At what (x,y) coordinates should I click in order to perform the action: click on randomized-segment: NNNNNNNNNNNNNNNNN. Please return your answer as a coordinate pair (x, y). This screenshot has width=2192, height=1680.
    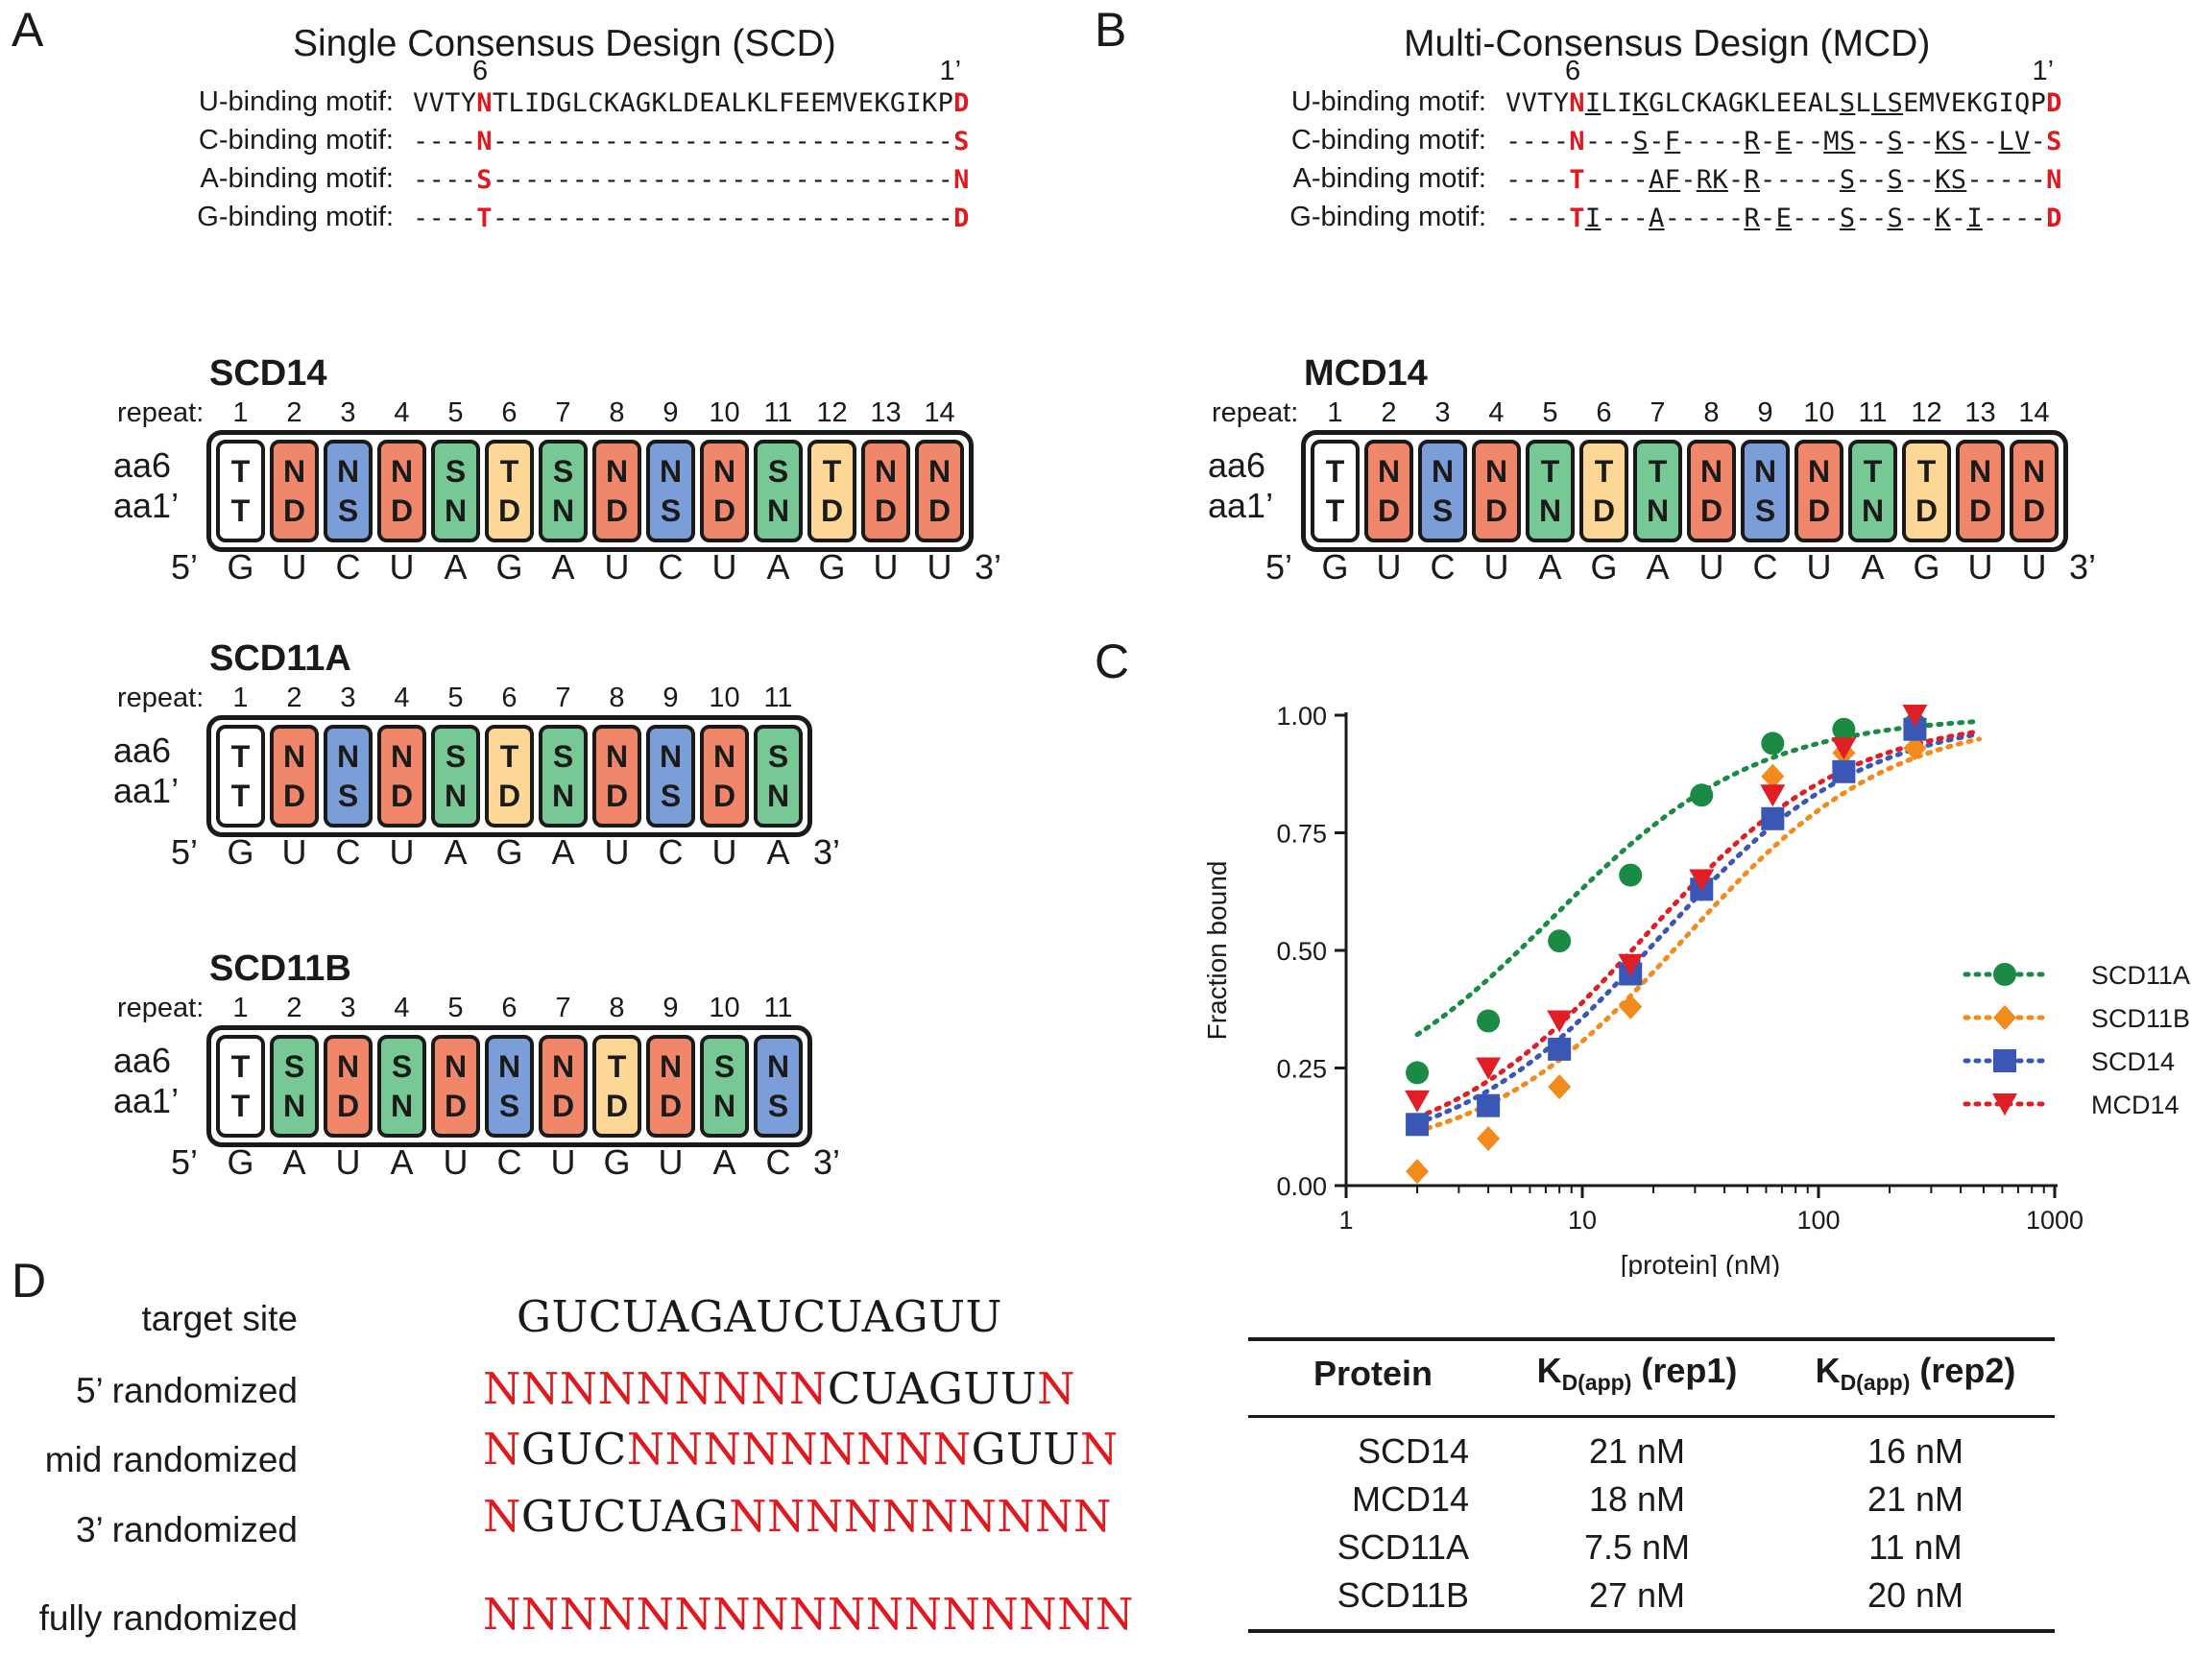
    Looking at the image, I should click on (808, 1614).